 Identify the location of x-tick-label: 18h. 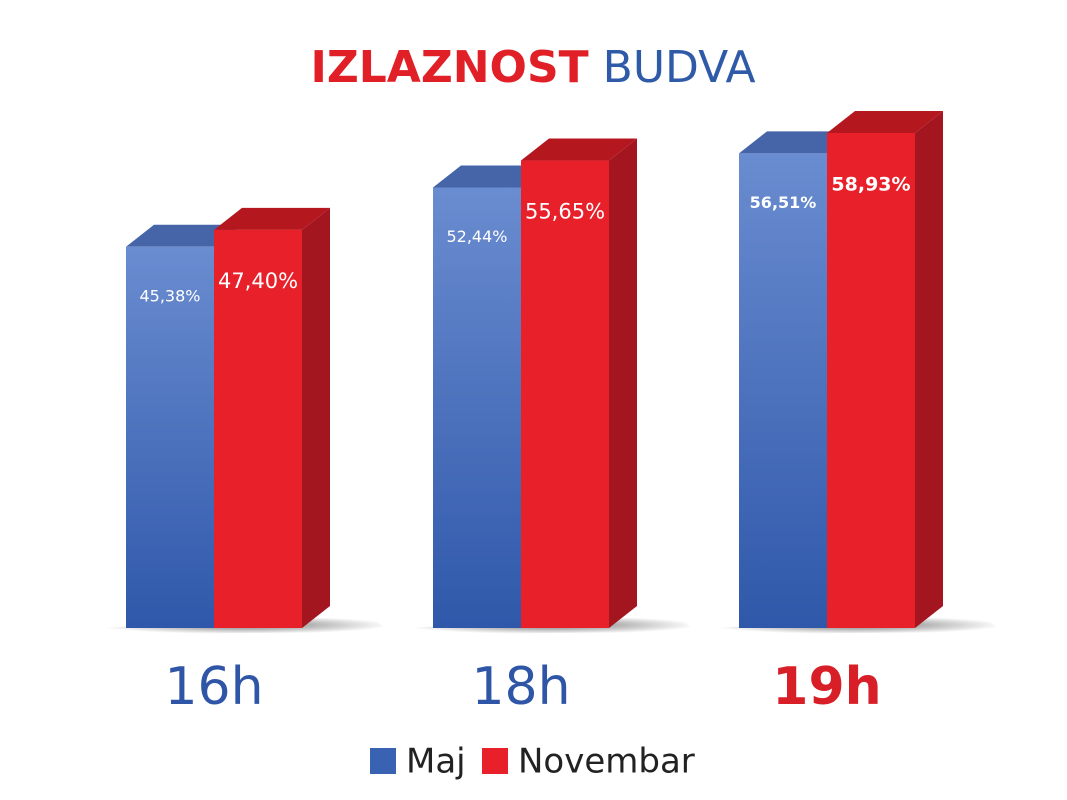
(520, 687).